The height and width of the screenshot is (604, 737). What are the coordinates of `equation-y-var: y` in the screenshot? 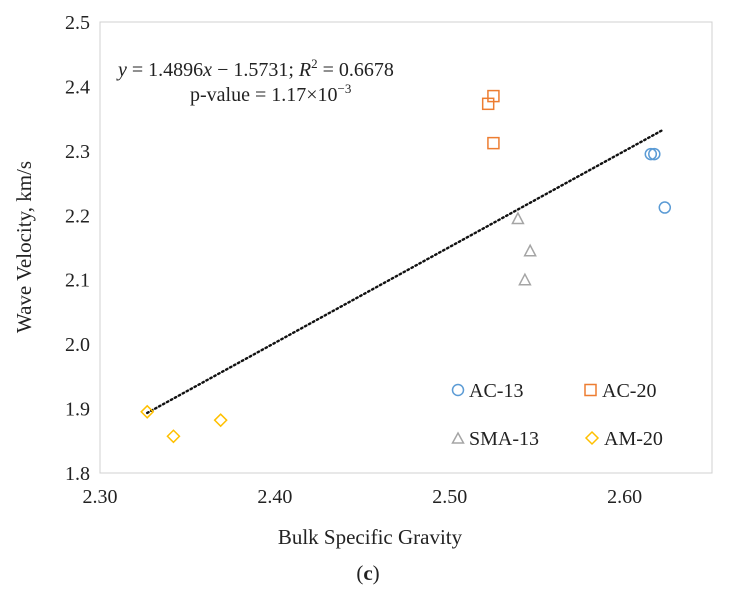 It's located at (121, 70).